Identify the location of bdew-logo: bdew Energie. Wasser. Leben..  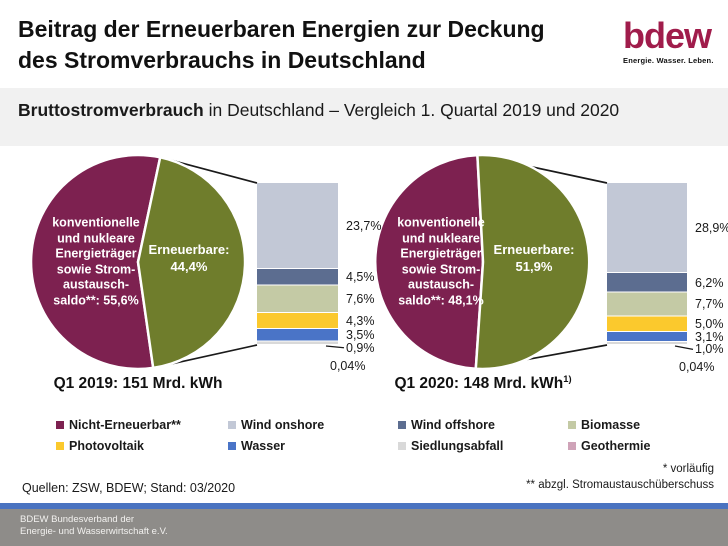
(673, 40).